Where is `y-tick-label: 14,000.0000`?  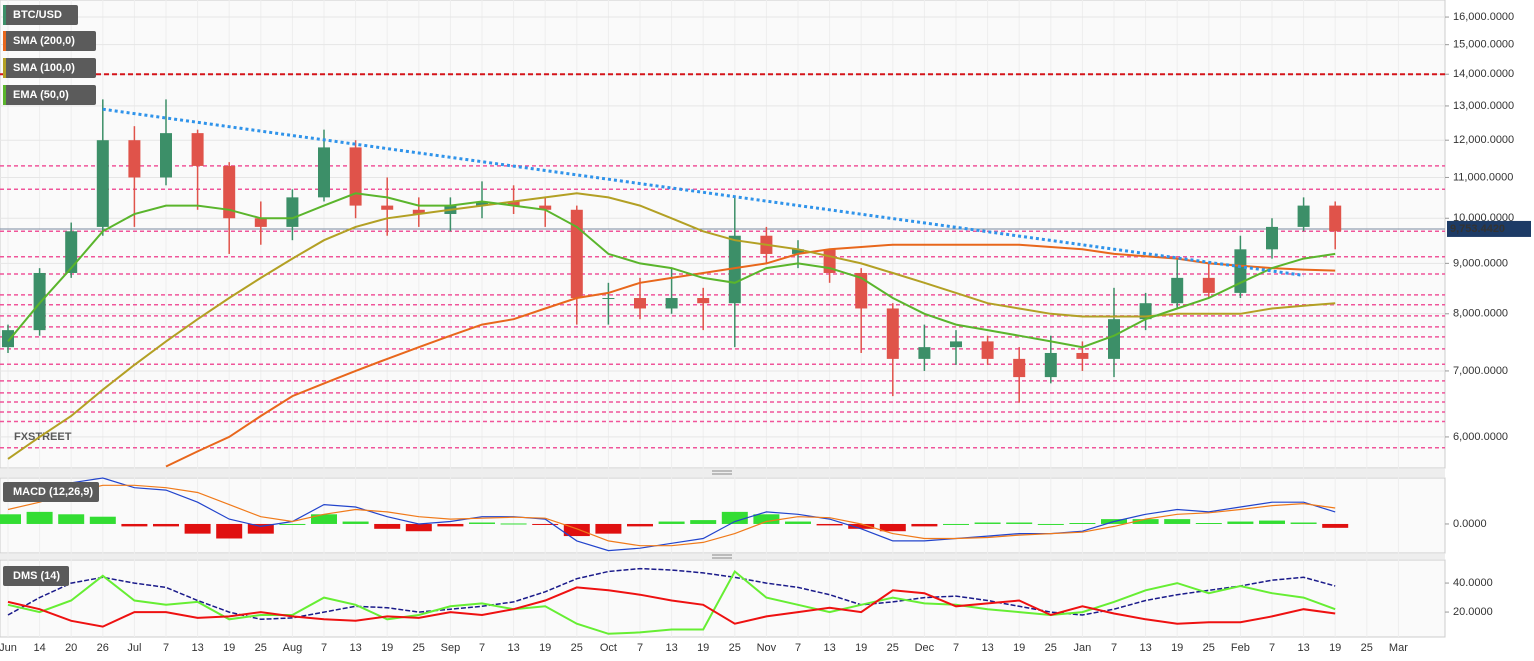 y-tick-label: 14,000.0000 is located at coordinates (1483, 74).